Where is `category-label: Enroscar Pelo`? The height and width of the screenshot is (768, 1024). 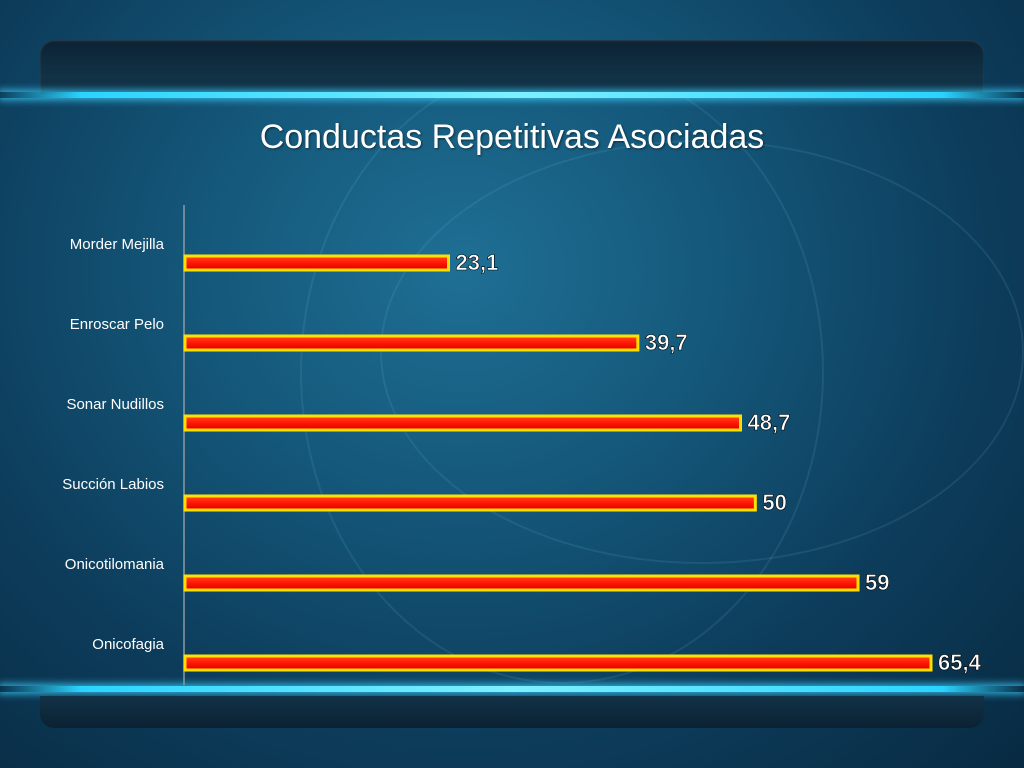 category-label: Enroscar Pelo is located at coordinates (117, 324).